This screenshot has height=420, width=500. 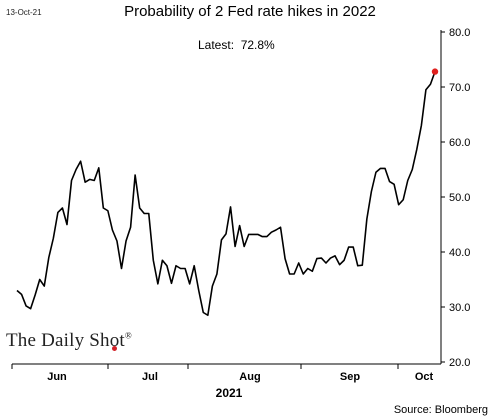 I want to click on chart-title: Probability of 2 Fed rate hikes in 2022, so click(x=250, y=11).